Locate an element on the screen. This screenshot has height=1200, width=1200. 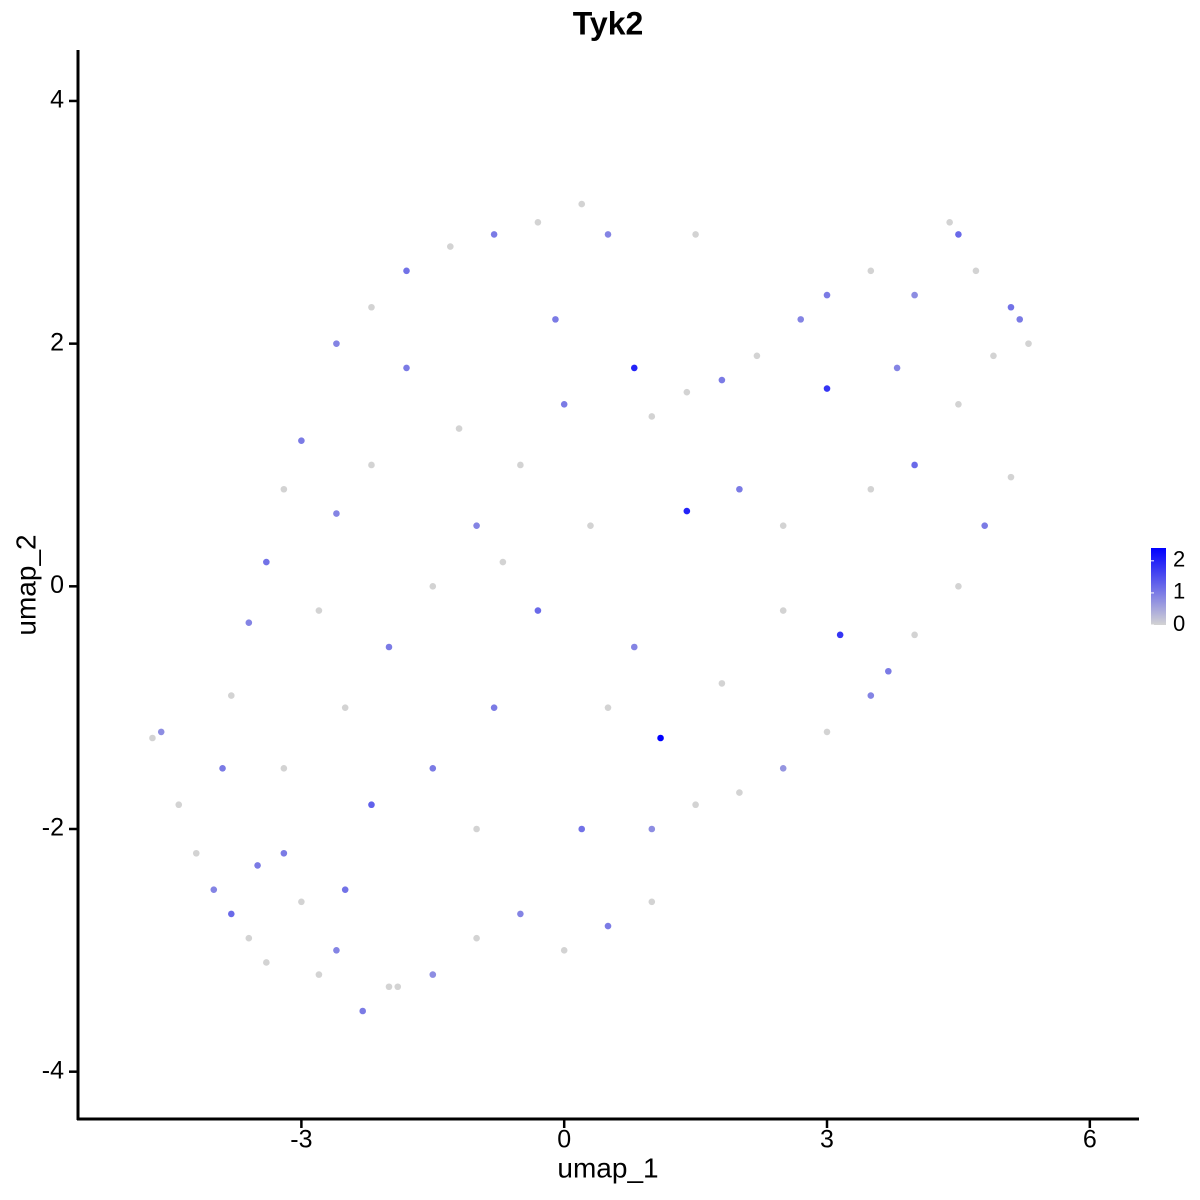
x-axis-title: umap_1 is located at coordinates (607, 1167).